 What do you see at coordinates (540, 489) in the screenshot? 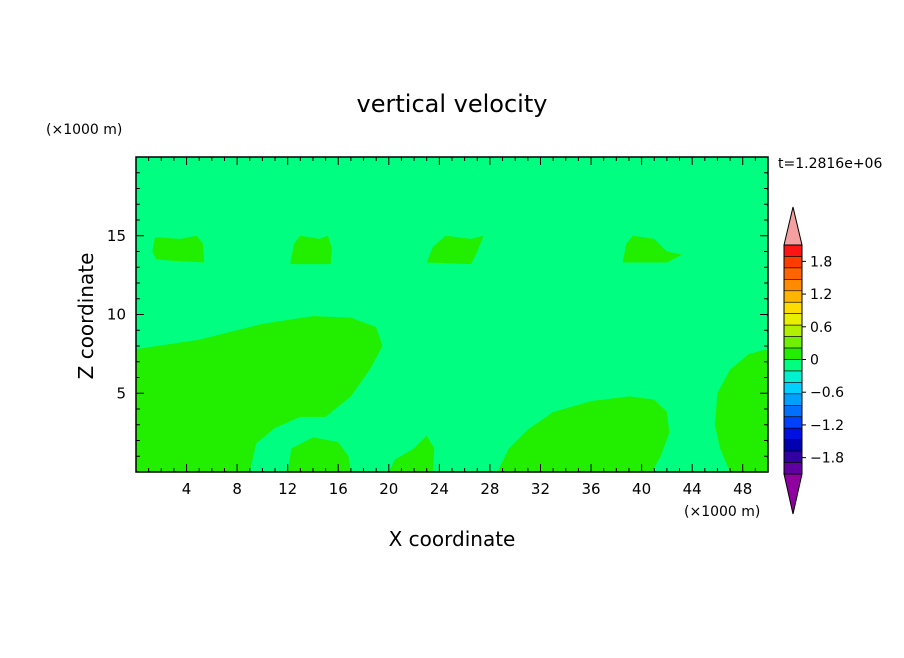
I see `x-tick-label: 32` at bounding box center [540, 489].